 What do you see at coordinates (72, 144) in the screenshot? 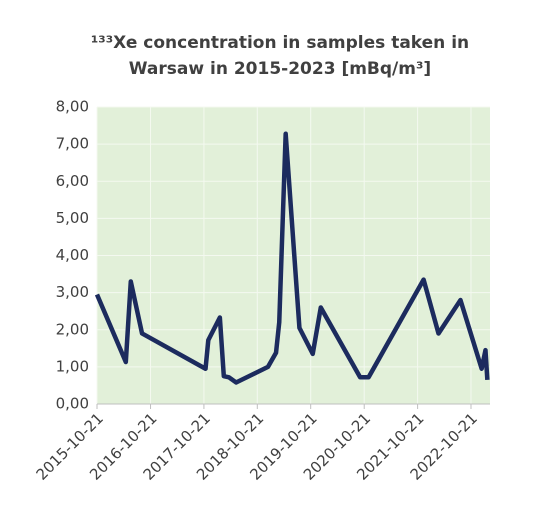
I see `y-tick-label: 7,00` at bounding box center [72, 144].